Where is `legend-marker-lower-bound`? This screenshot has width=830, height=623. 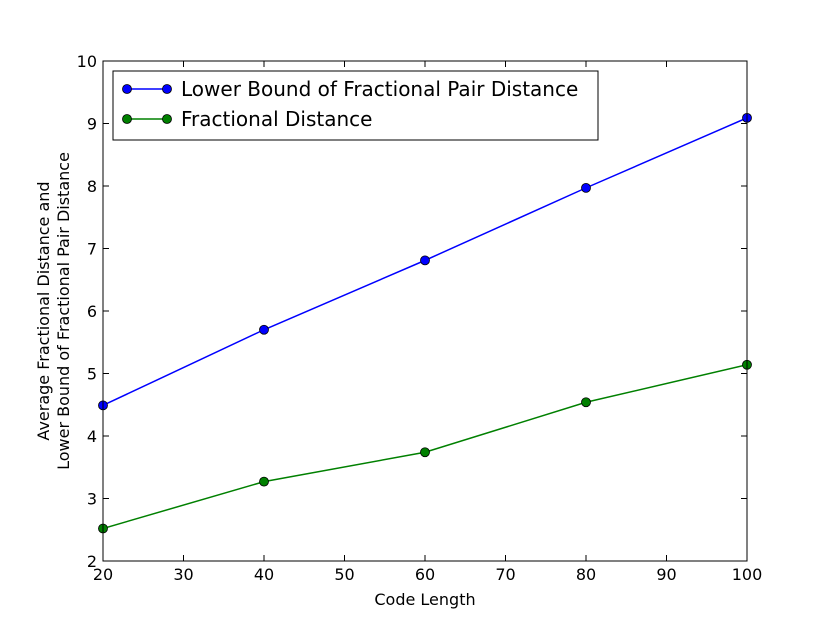 legend-marker-lower-bound is located at coordinates (127, 89).